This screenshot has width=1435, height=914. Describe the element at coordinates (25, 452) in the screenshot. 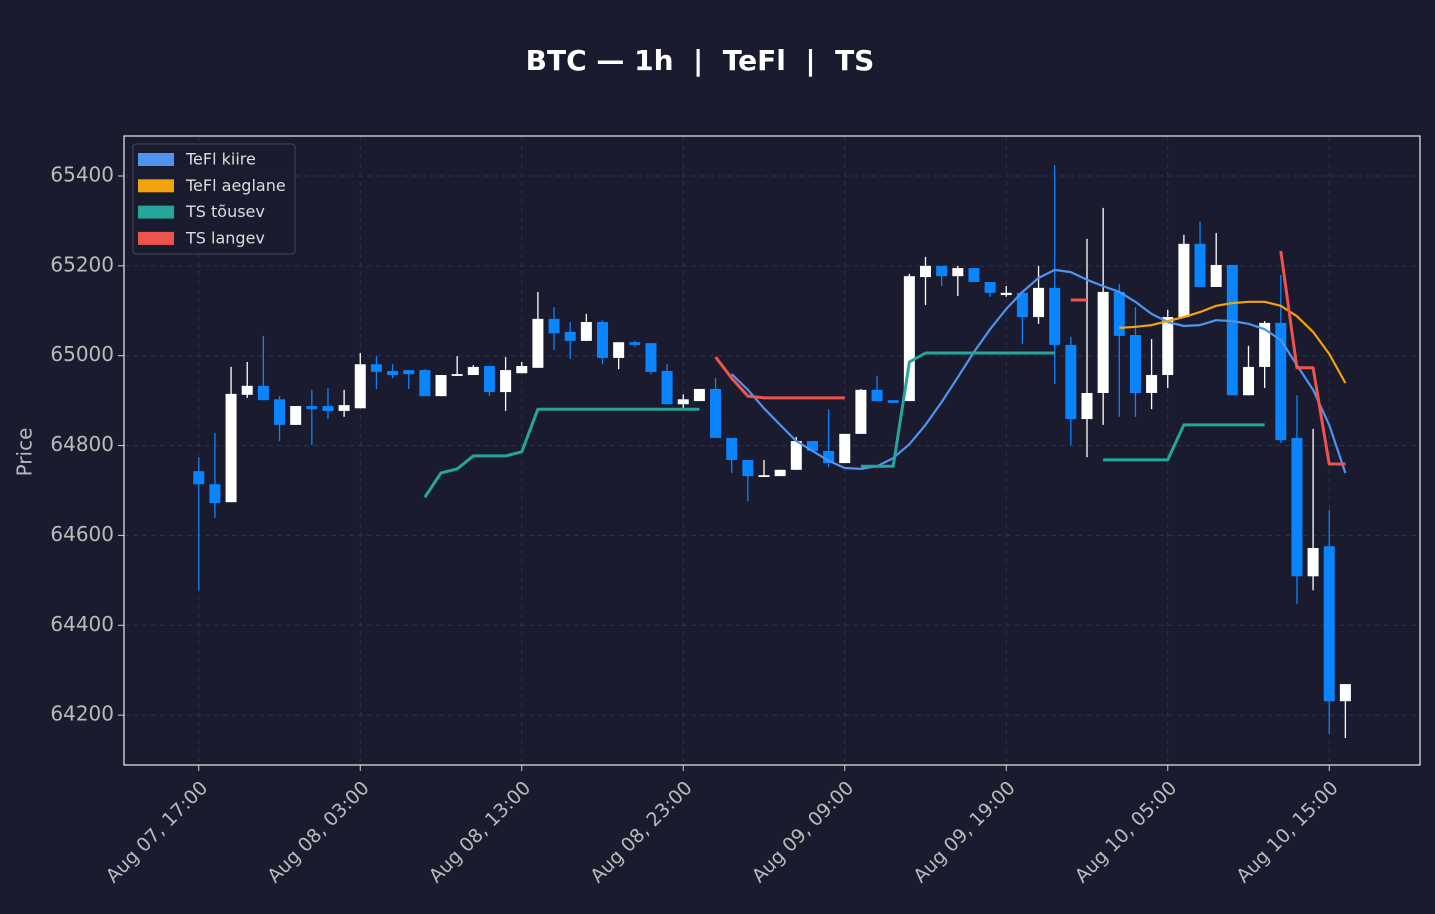

I see `y-axis-label: Price` at that location.